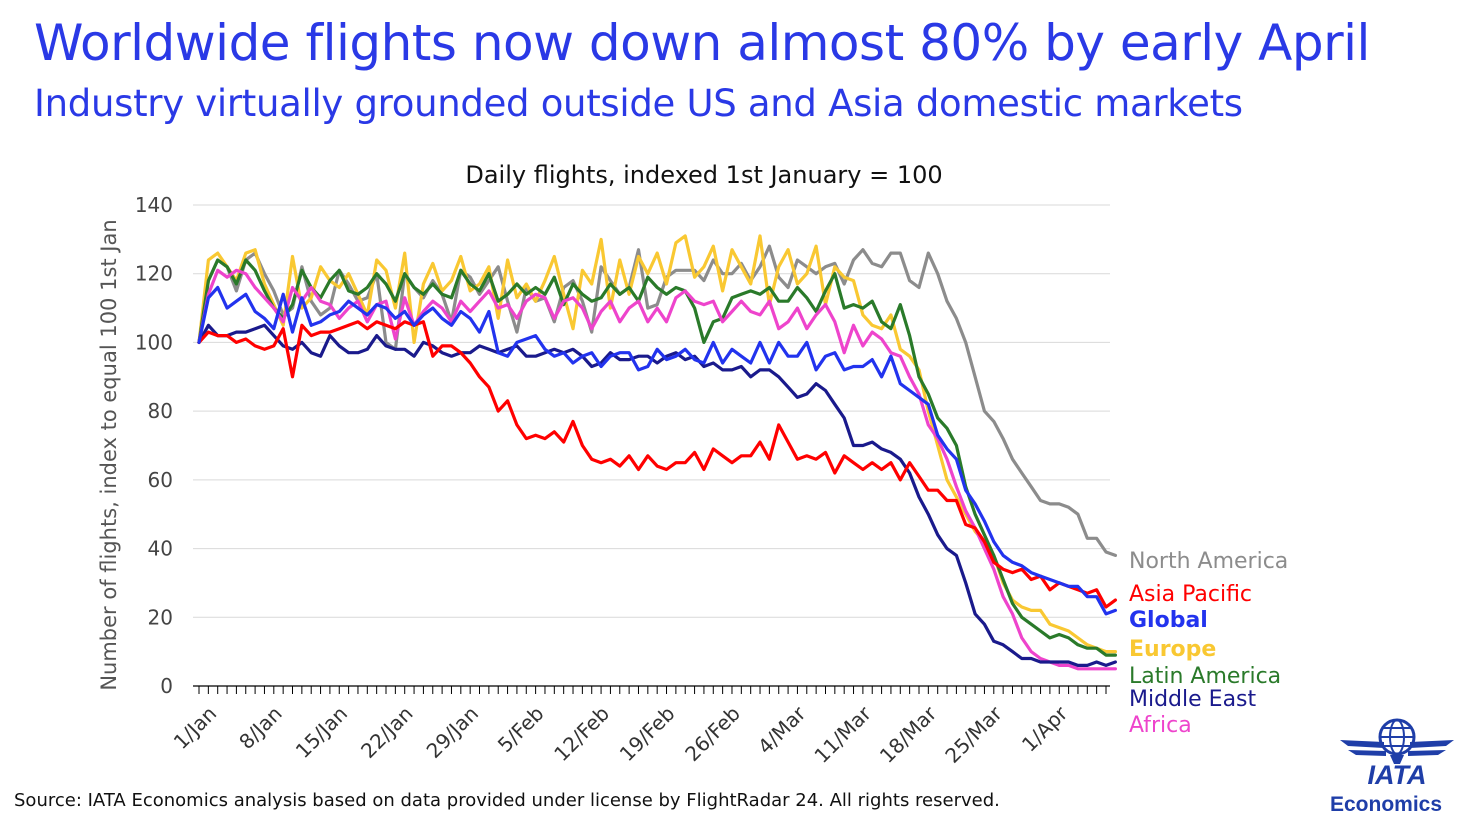  What do you see at coordinates (160, 411) in the screenshot?
I see `y-tick-label: 80` at bounding box center [160, 411].